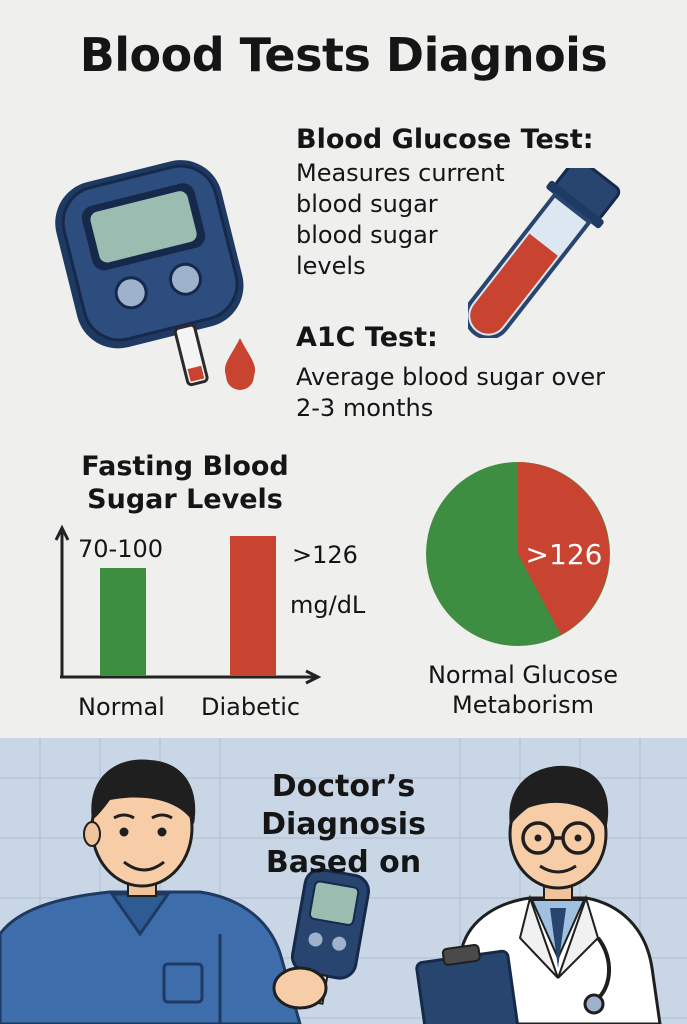  Describe the element at coordinates (523, 690) in the screenshot. I see `pie-caption: Normal Glucose Metaborism` at that location.